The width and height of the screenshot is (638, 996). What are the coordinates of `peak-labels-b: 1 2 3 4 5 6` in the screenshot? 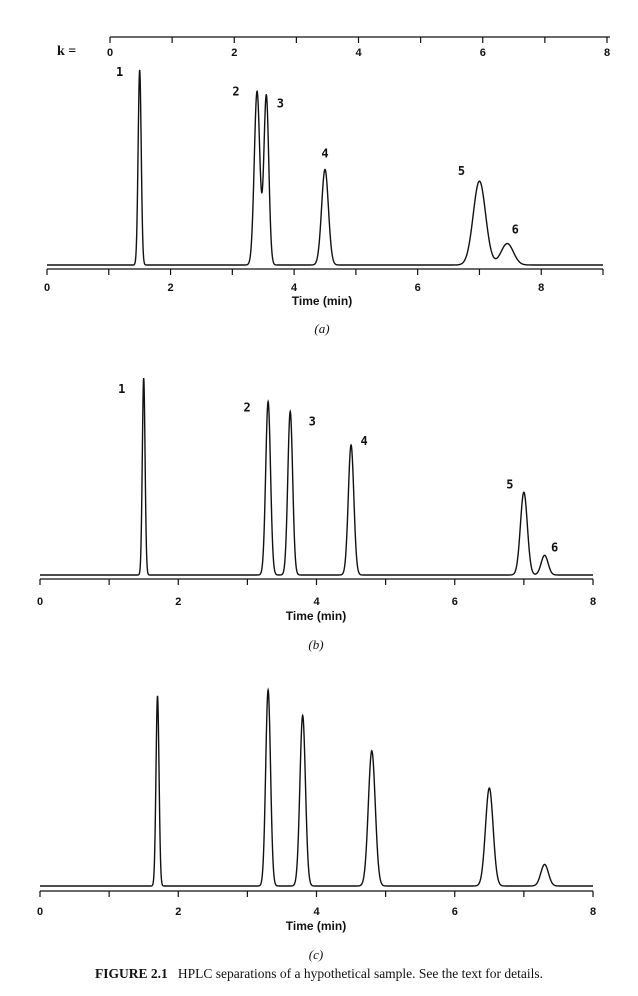 It's located at (338, 468).